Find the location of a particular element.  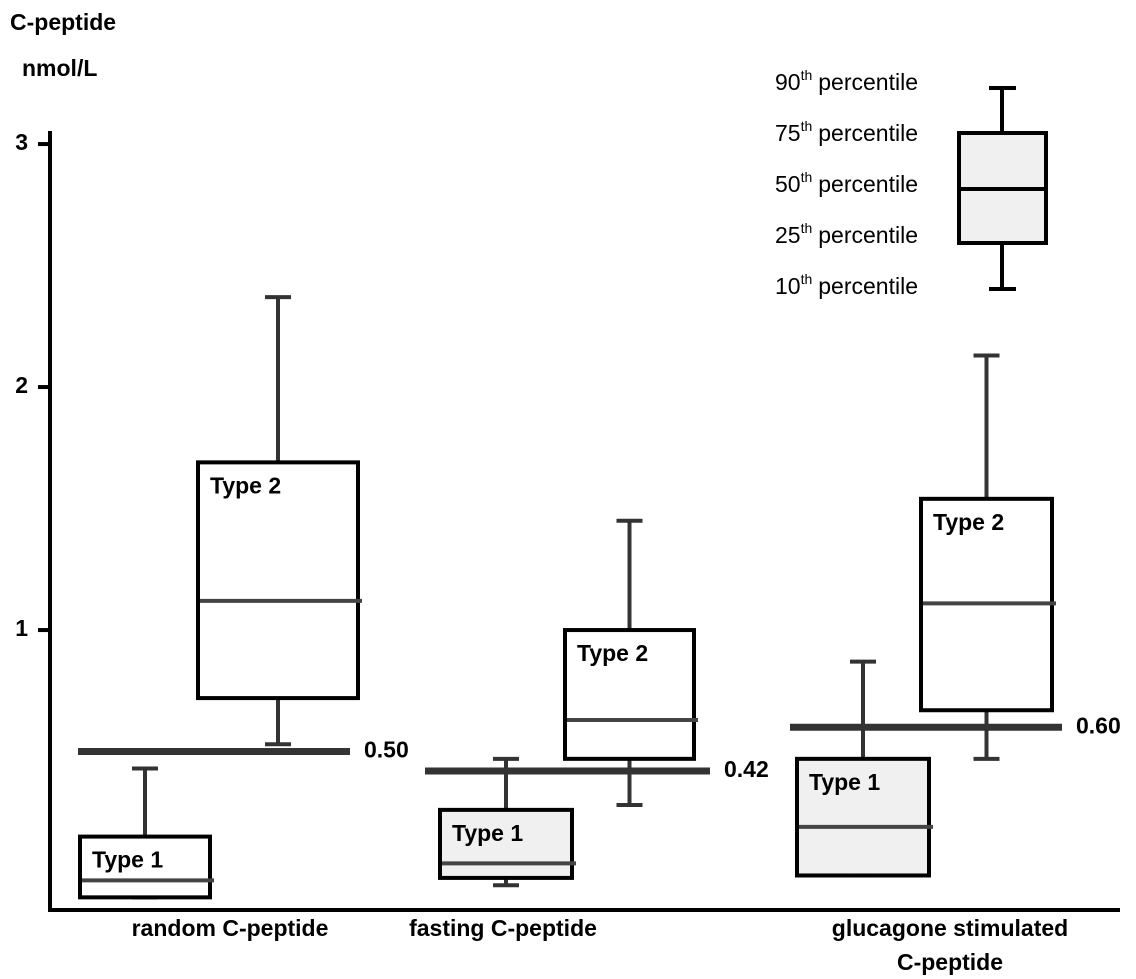

key-label: 50th percentile is located at coordinates (846, 183).